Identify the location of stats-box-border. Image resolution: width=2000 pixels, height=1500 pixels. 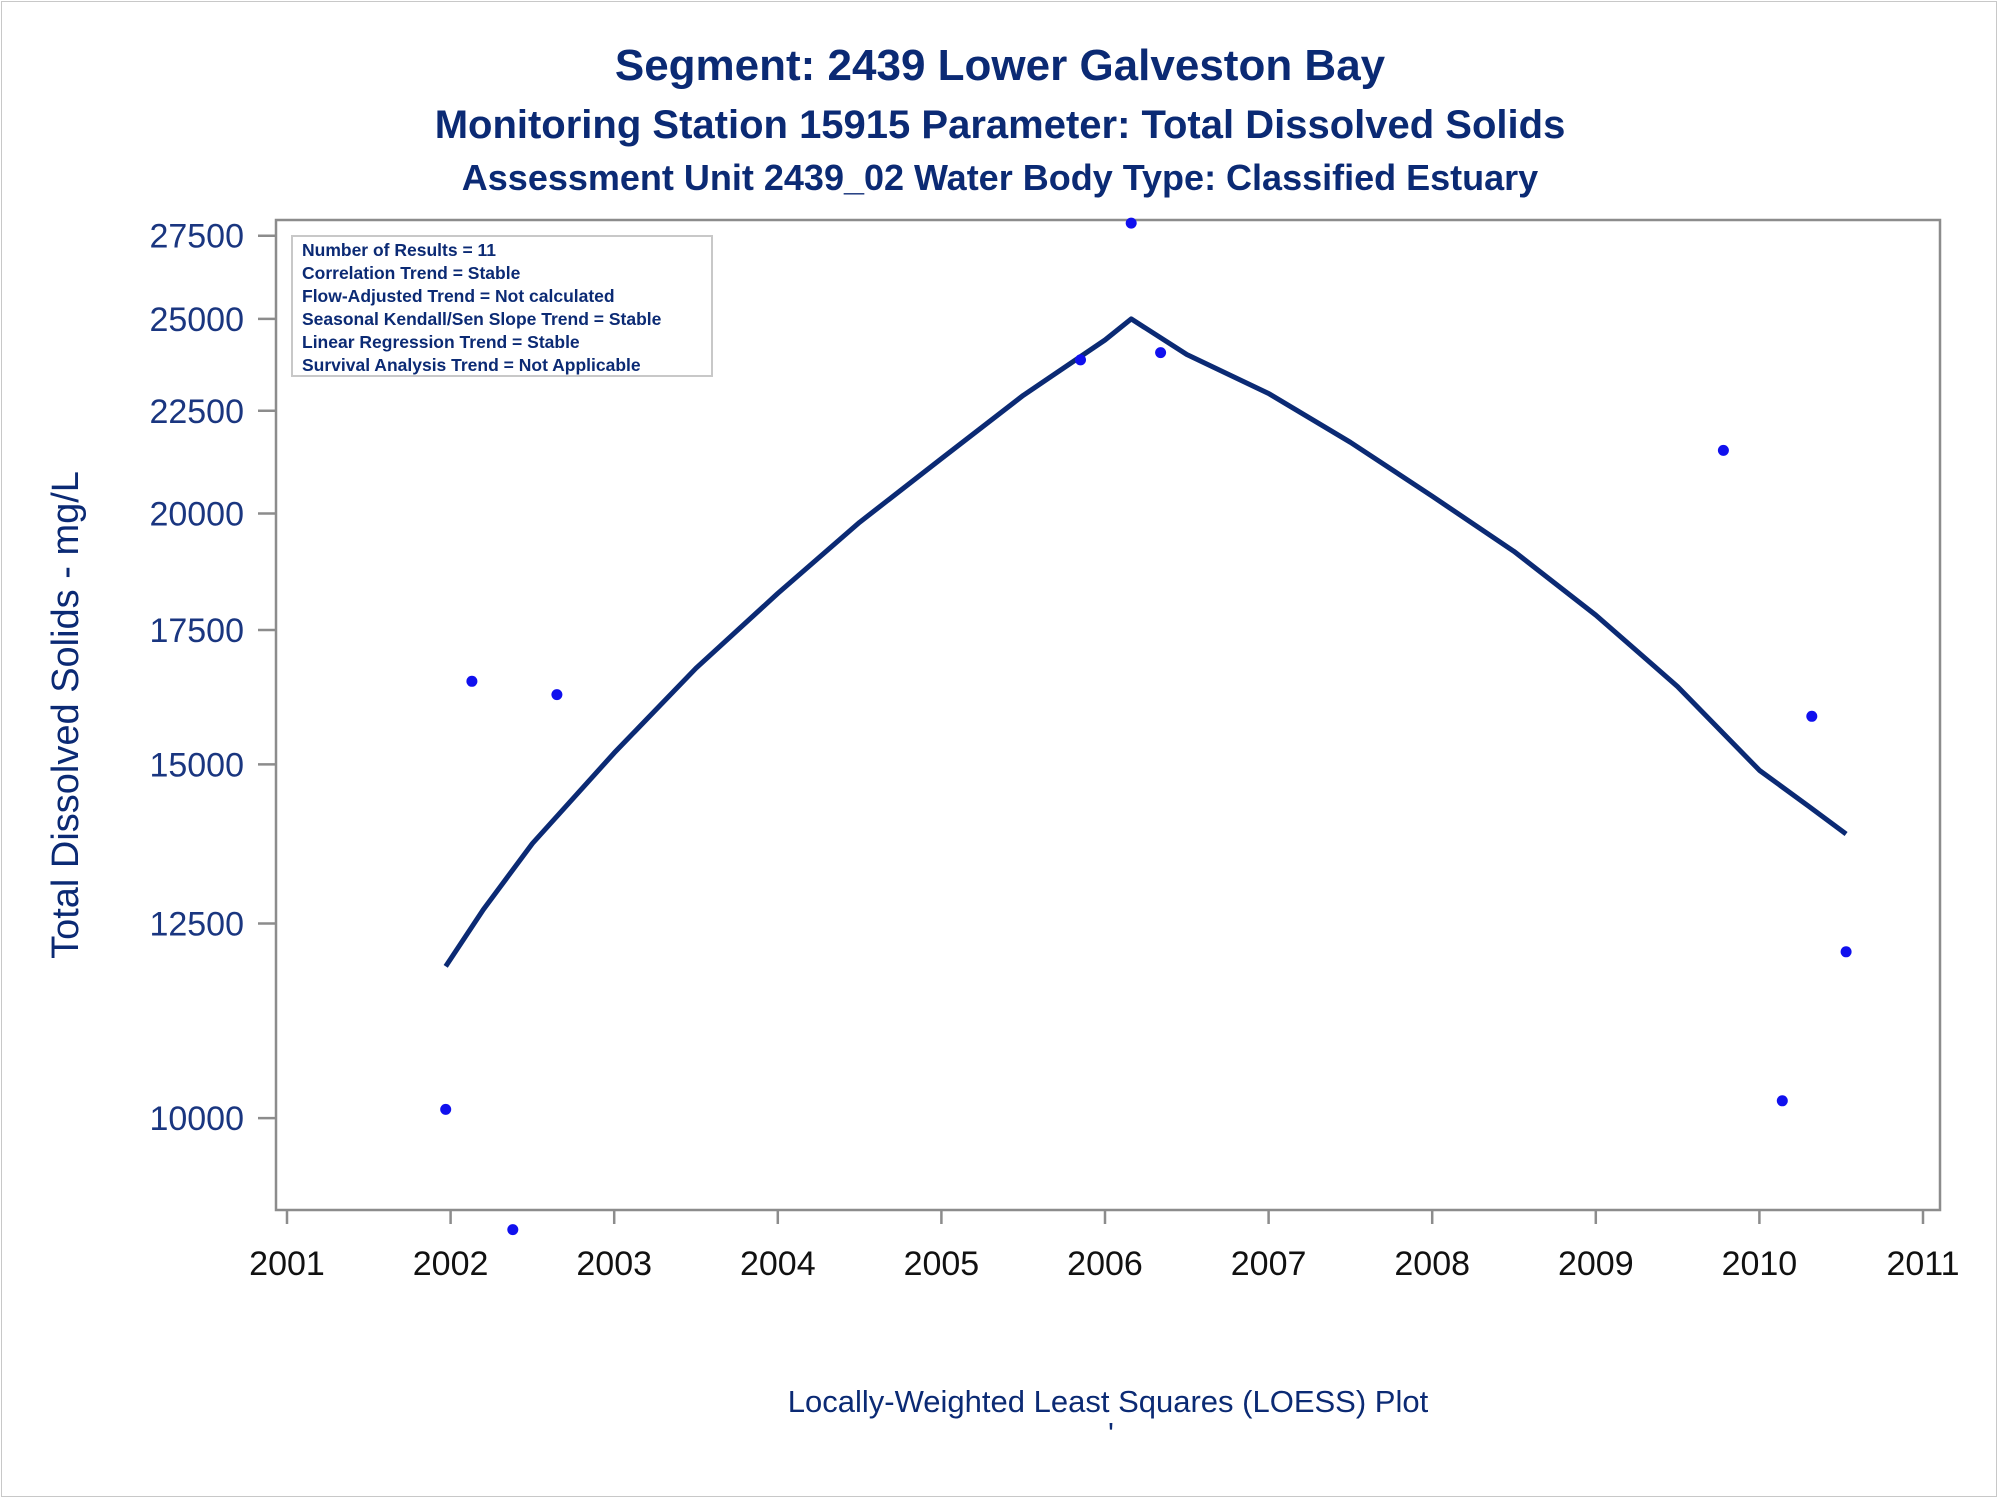
(502, 306).